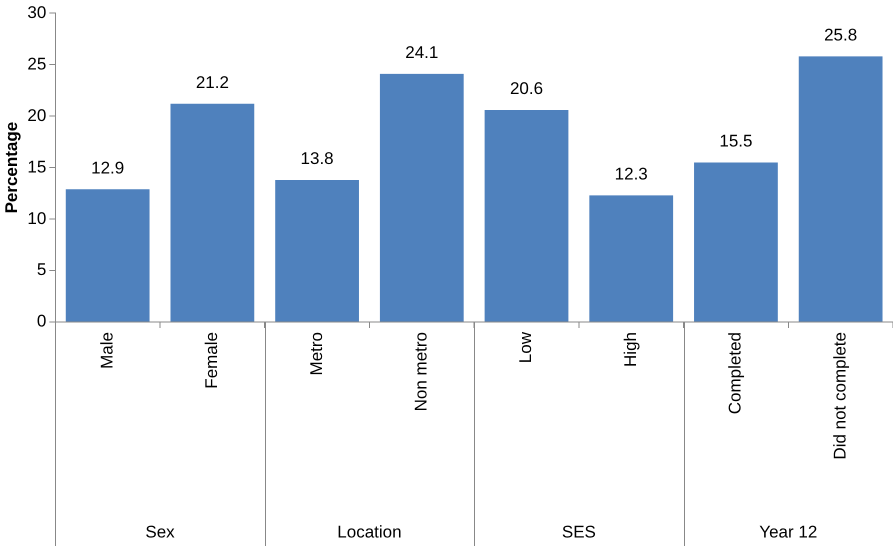 The width and height of the screenshot is (893, 546). Describe the element at coordinates (41, 270) in the screenshot. I see `y-tick-label: 5` at that location.